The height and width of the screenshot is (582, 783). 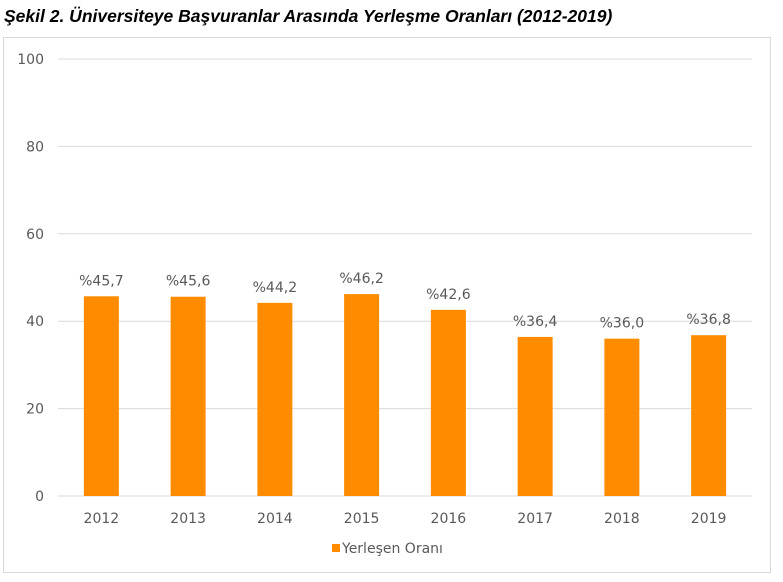 What do you see at coordinates (275, 288) in the screenshot?
I see `data-label: %44,2` at bounding box center [275, 288].